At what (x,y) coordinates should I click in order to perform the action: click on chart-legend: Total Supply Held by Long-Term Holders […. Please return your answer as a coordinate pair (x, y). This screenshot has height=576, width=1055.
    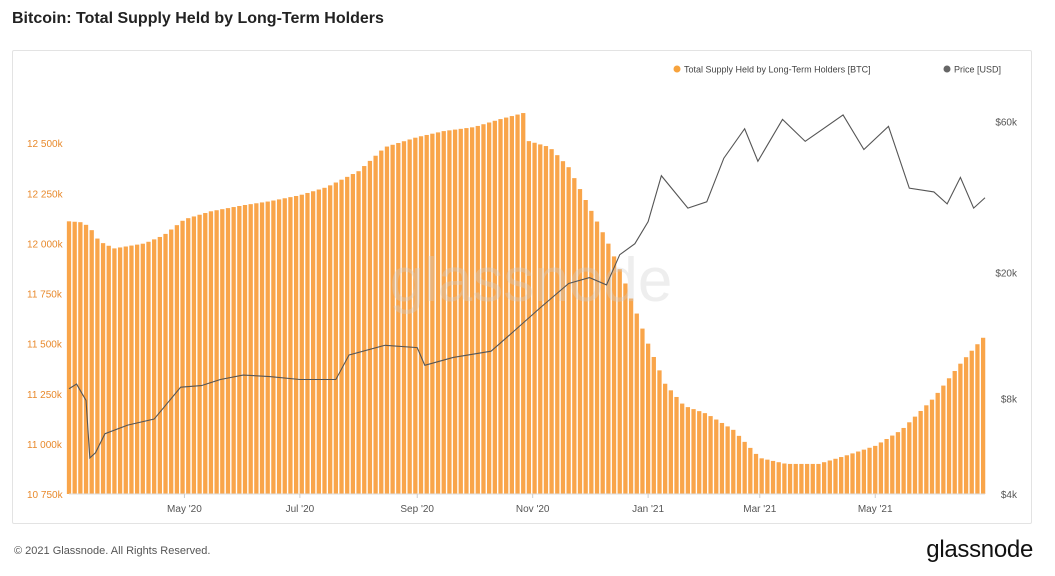
    Looking at the image, I should click on (837, 70).